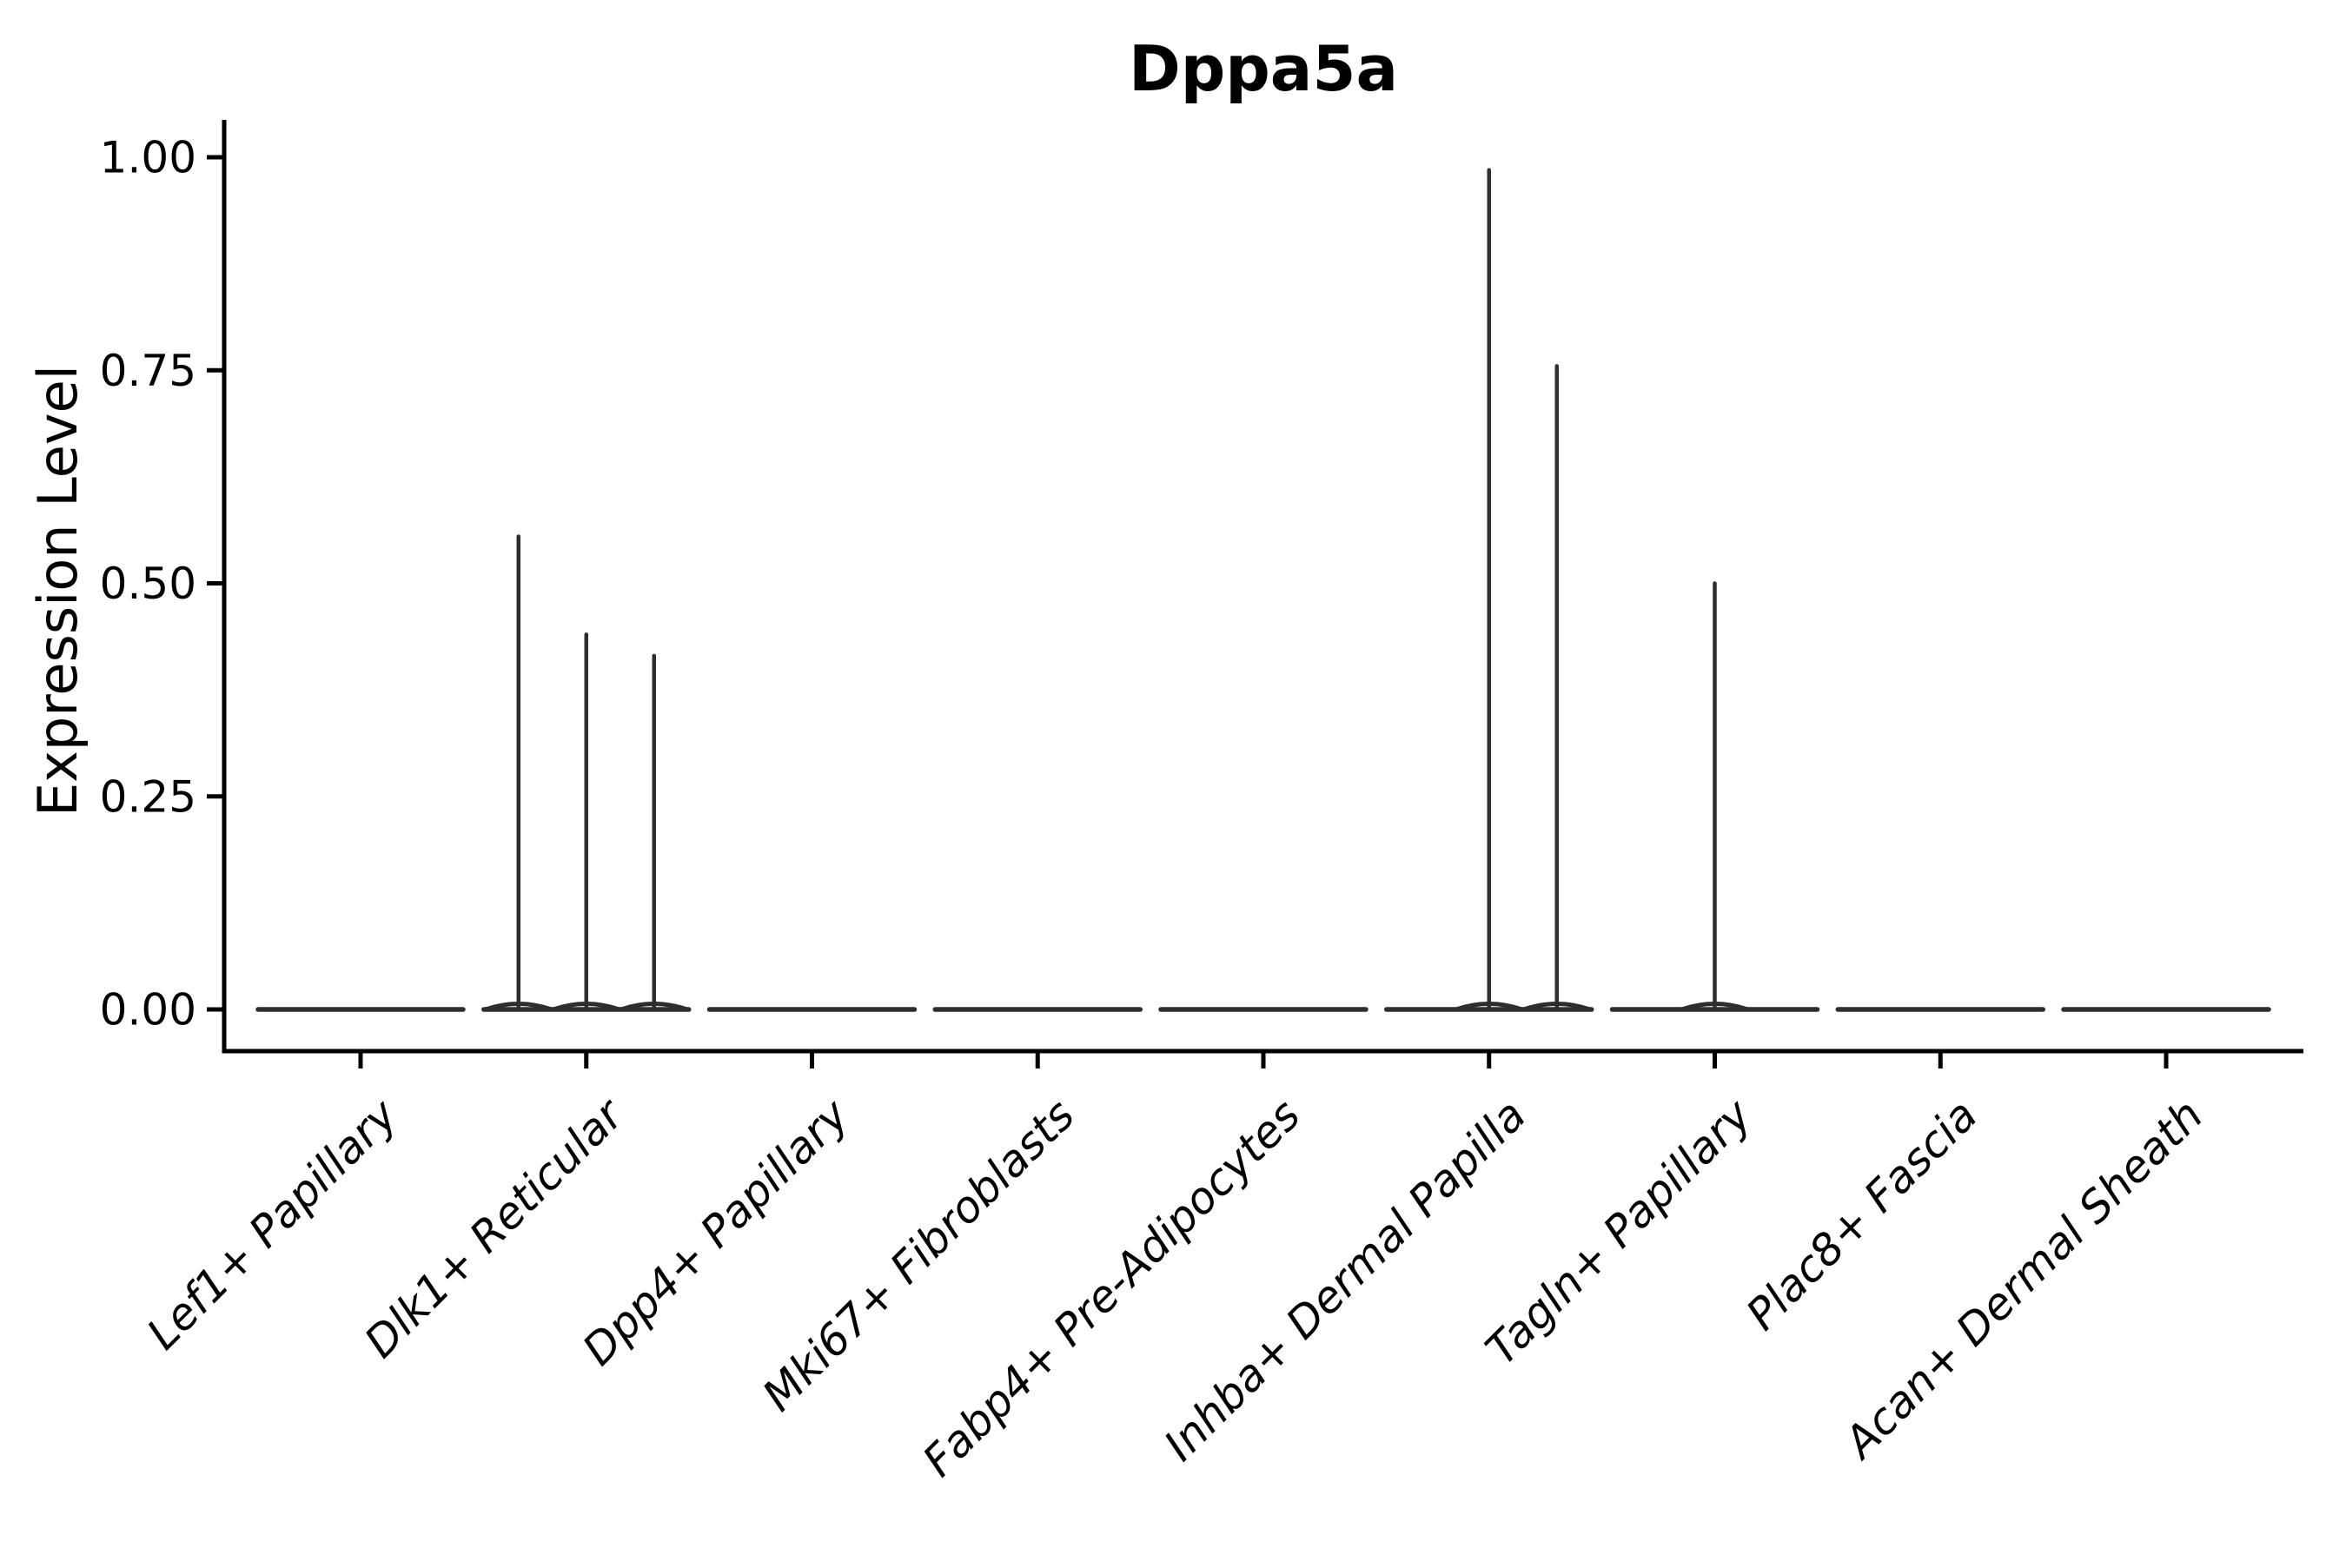  What do you see at coordinates (148, 371) in the screenshot?
I see `y-tick-label-3: 0.75` at bounding box center [148, 371].